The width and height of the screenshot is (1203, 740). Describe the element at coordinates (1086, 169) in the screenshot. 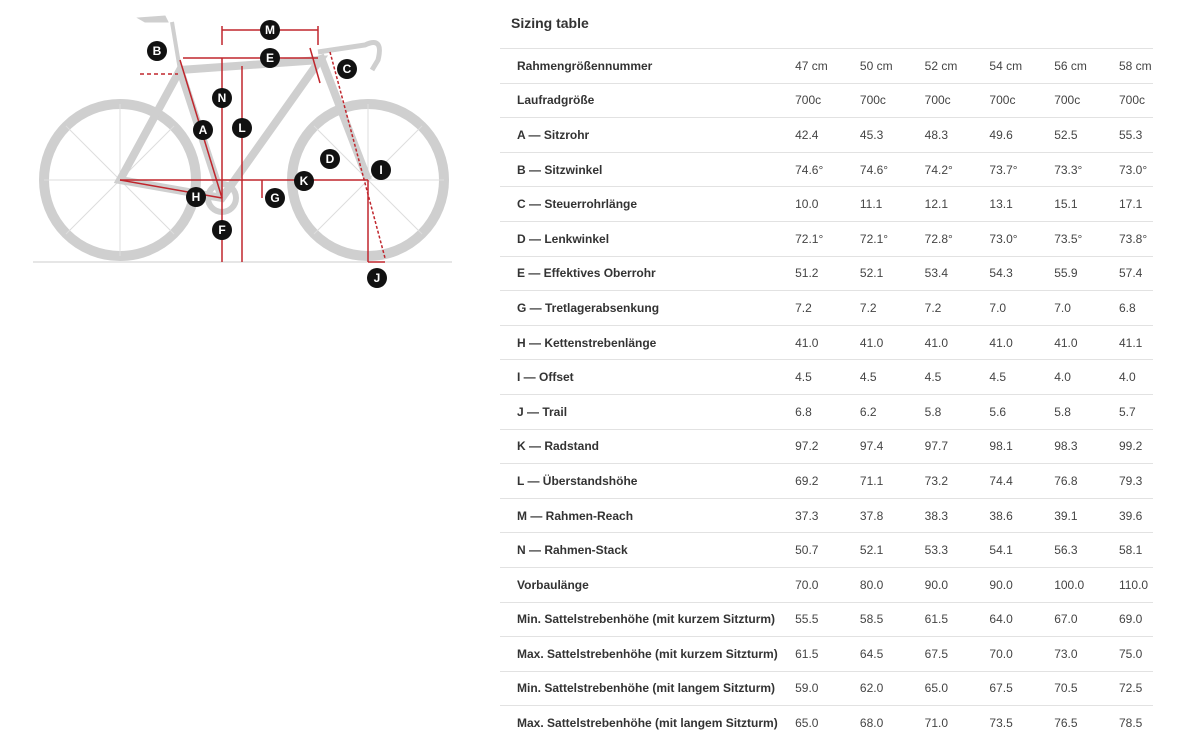

I see `cell-value: 73.3°` at that location.